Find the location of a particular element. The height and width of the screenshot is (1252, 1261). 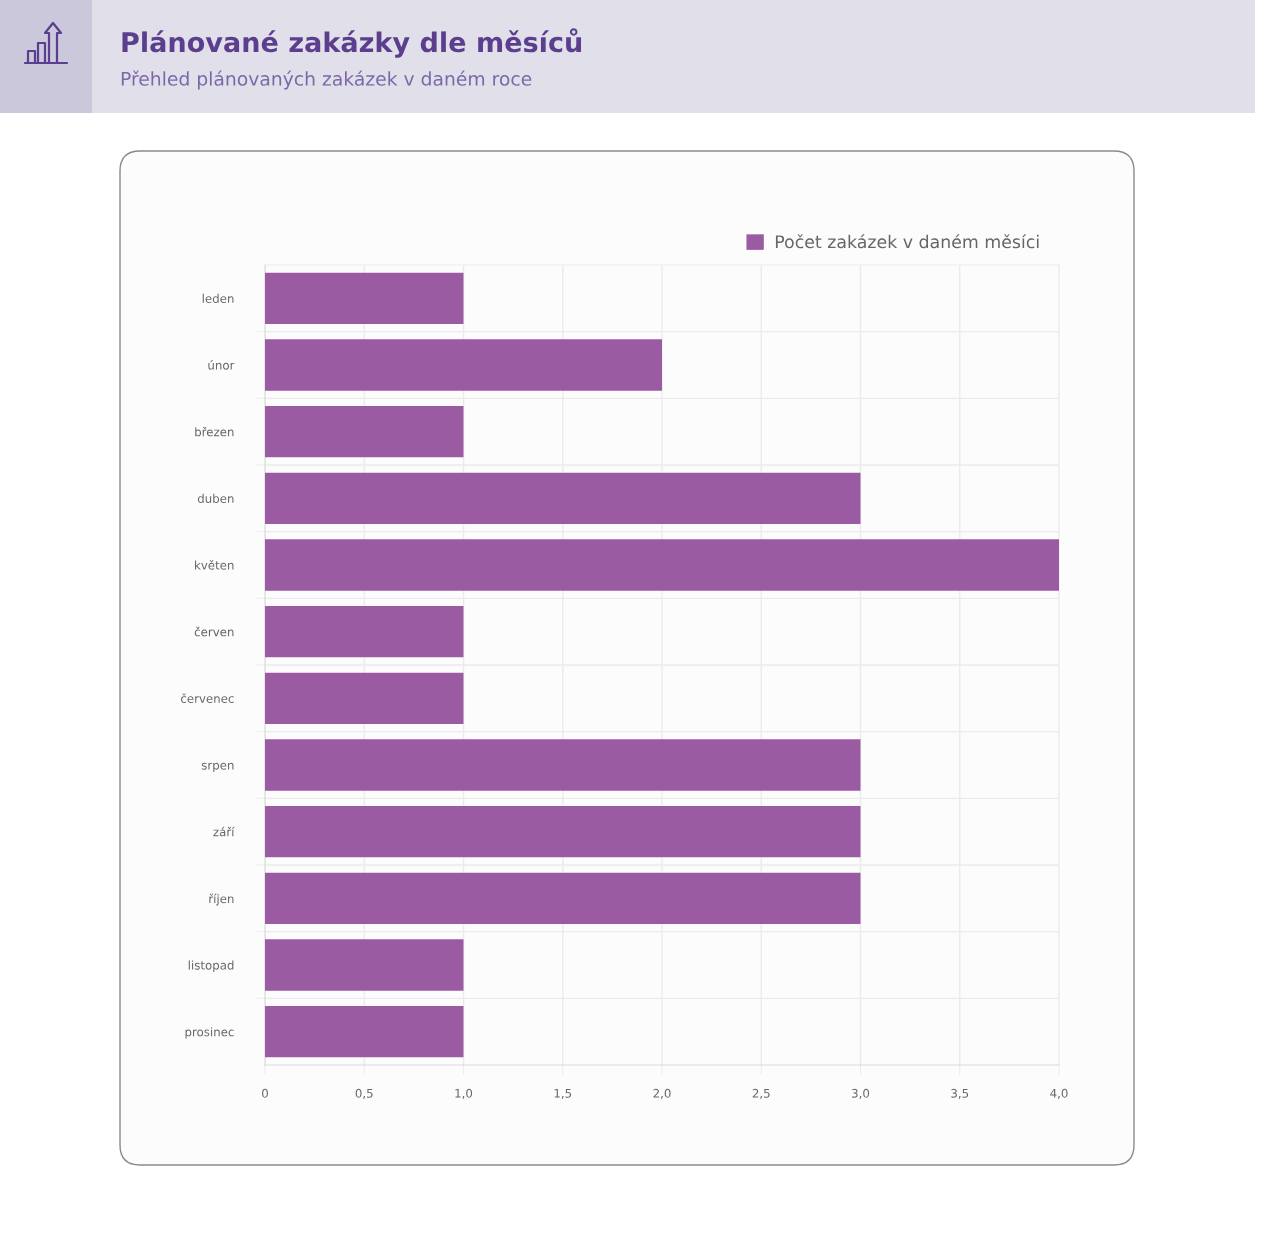

y-tick-label: srpen is located at coordinates (217, 767).